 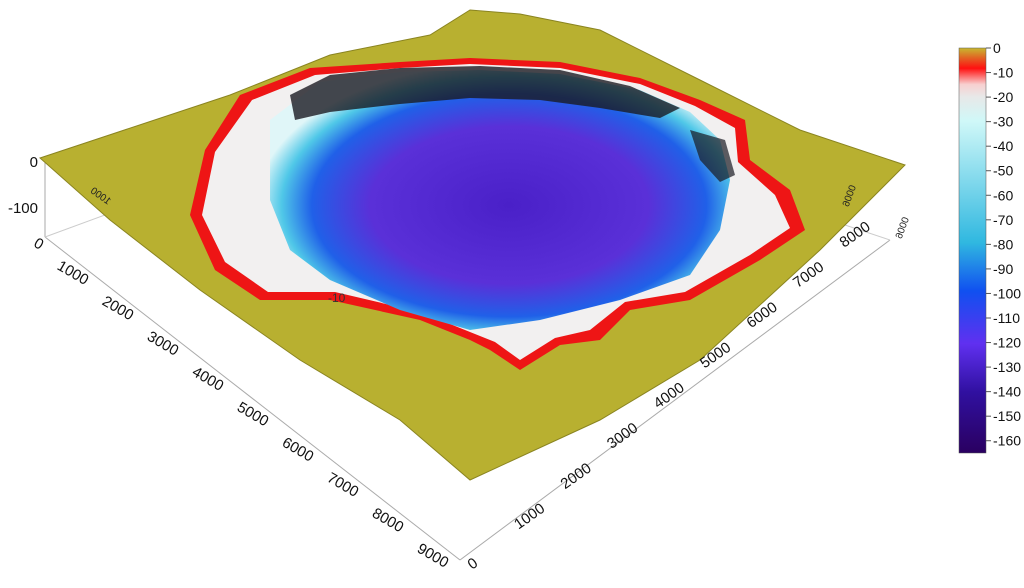 What do you see at coordinates (207, 378) in the screenshot?
I see `x-tick-label: 4000` at bounding box center [207, 378].